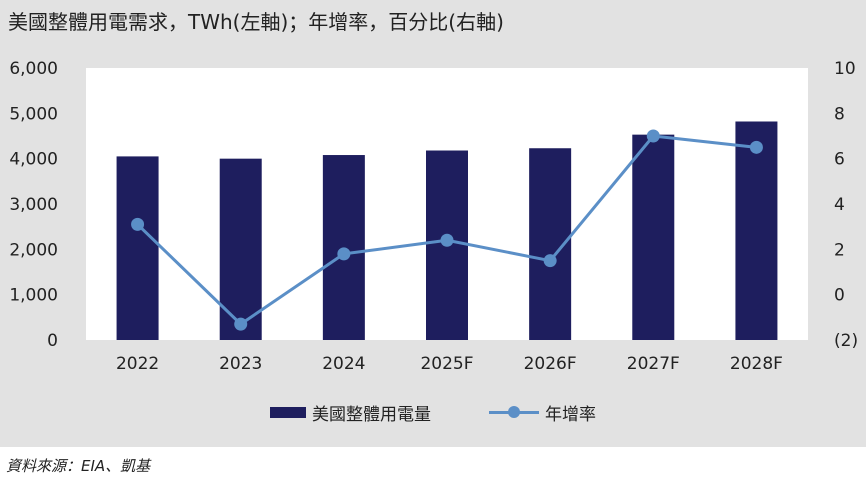 The height and width of the screenshot is (483, 866). What do you see at coordinates (514, 412) in the screenshot?
I see `legend-swatch-line` at bounding box center [514, 412].